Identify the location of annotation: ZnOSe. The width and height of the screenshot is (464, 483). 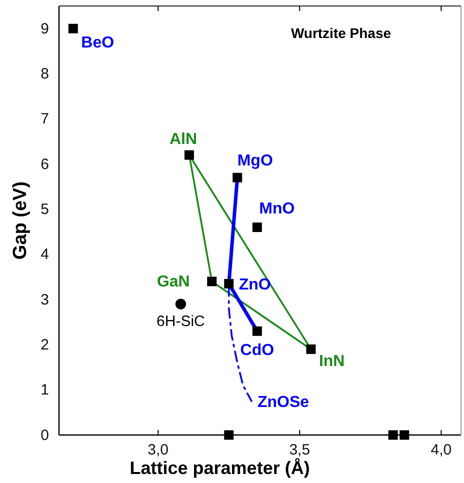
(284, 403).